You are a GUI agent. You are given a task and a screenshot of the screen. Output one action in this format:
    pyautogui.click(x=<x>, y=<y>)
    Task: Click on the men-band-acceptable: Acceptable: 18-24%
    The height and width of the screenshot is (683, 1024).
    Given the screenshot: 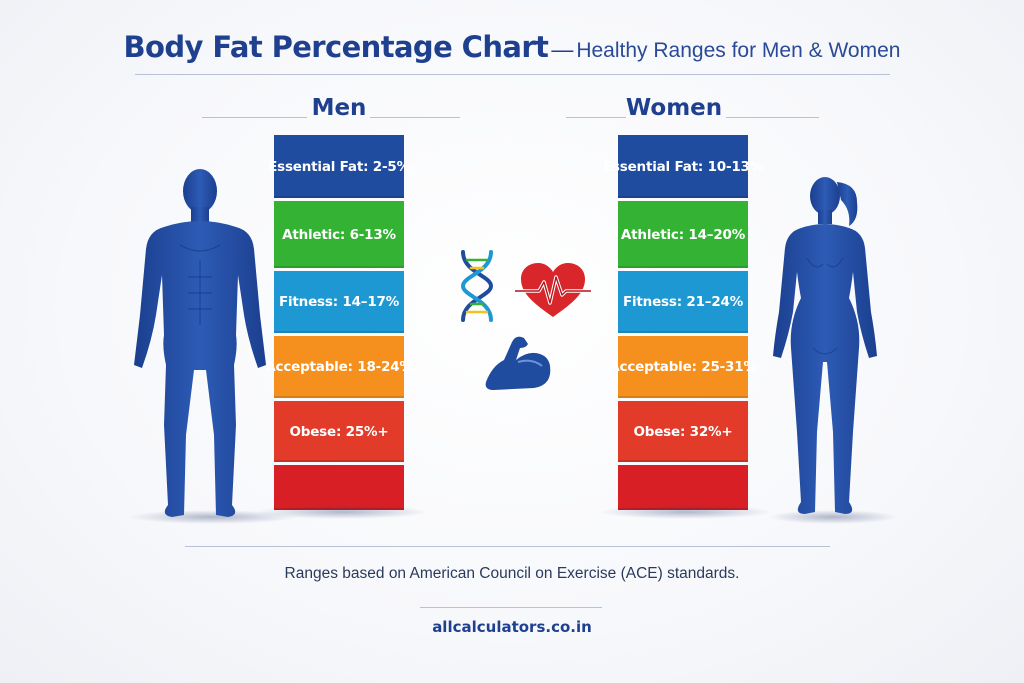 What is the action you would take?
    pyautogui.click(x=339, y=367)
    